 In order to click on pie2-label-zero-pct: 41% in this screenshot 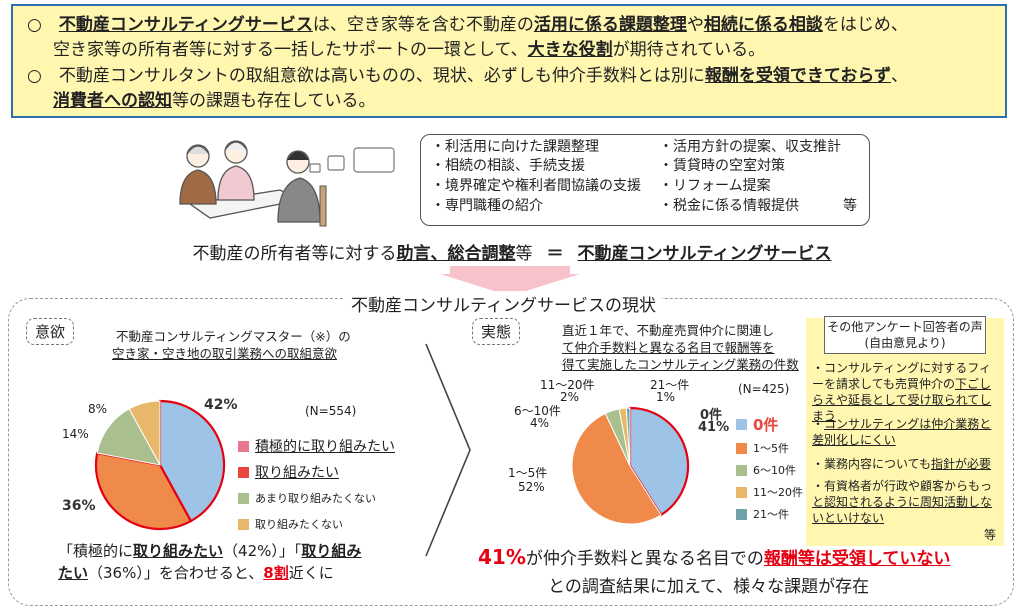, I will do `click(714, 427)`.